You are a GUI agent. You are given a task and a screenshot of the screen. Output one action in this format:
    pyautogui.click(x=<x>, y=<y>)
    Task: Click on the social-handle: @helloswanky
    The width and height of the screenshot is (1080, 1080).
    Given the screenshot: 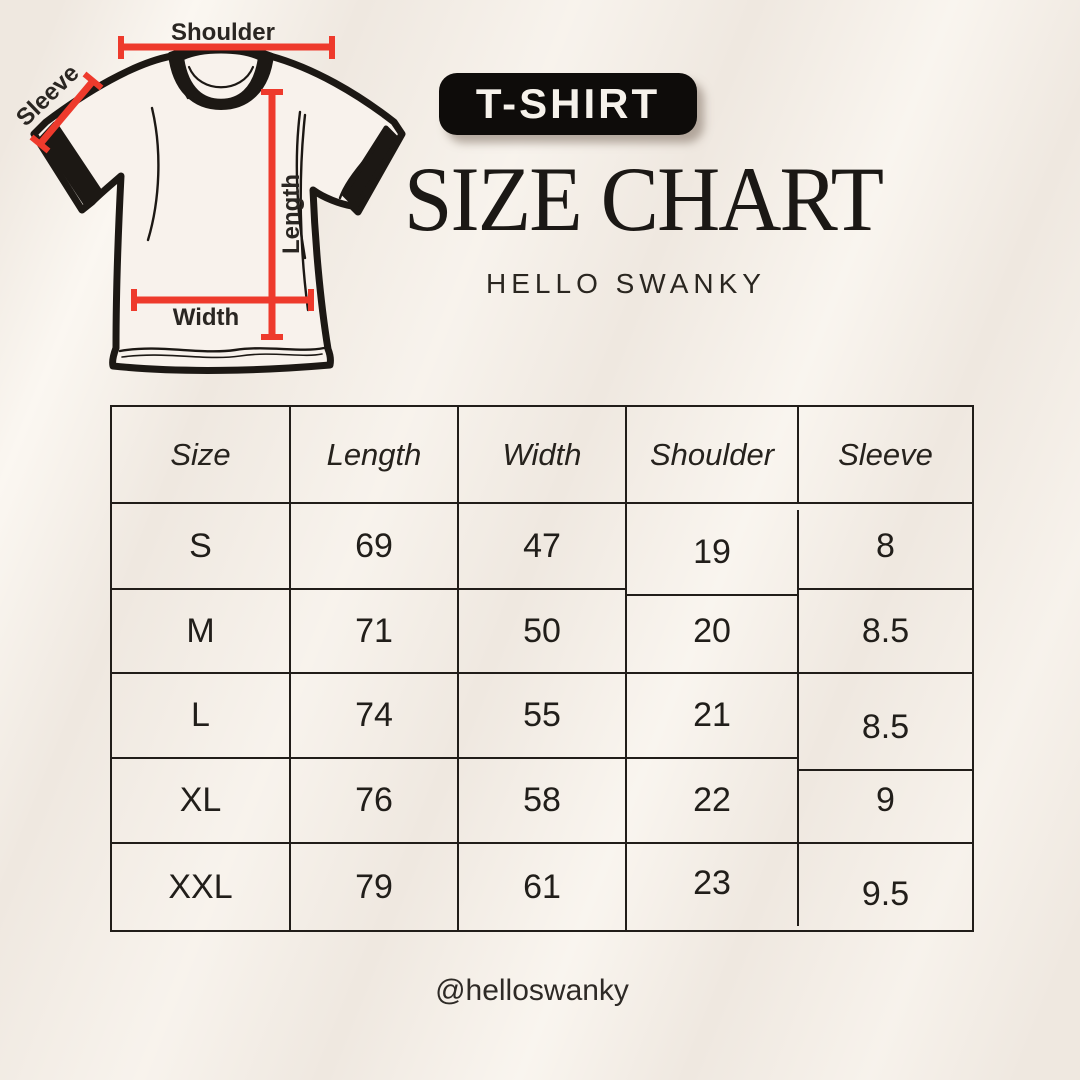 What is the action you would take?
    pyautogui.click(x=532, y=990)
    